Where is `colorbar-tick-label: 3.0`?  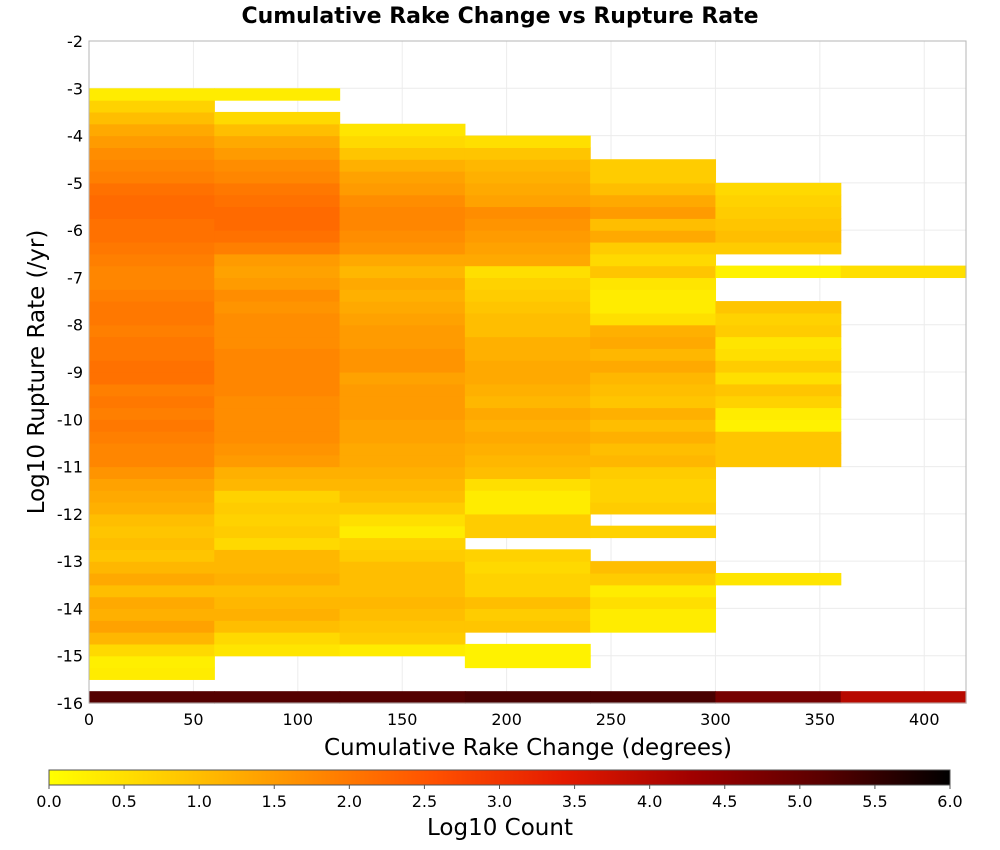 colorbar-tick-label: 3.0 is located at coordinates (499, 801).